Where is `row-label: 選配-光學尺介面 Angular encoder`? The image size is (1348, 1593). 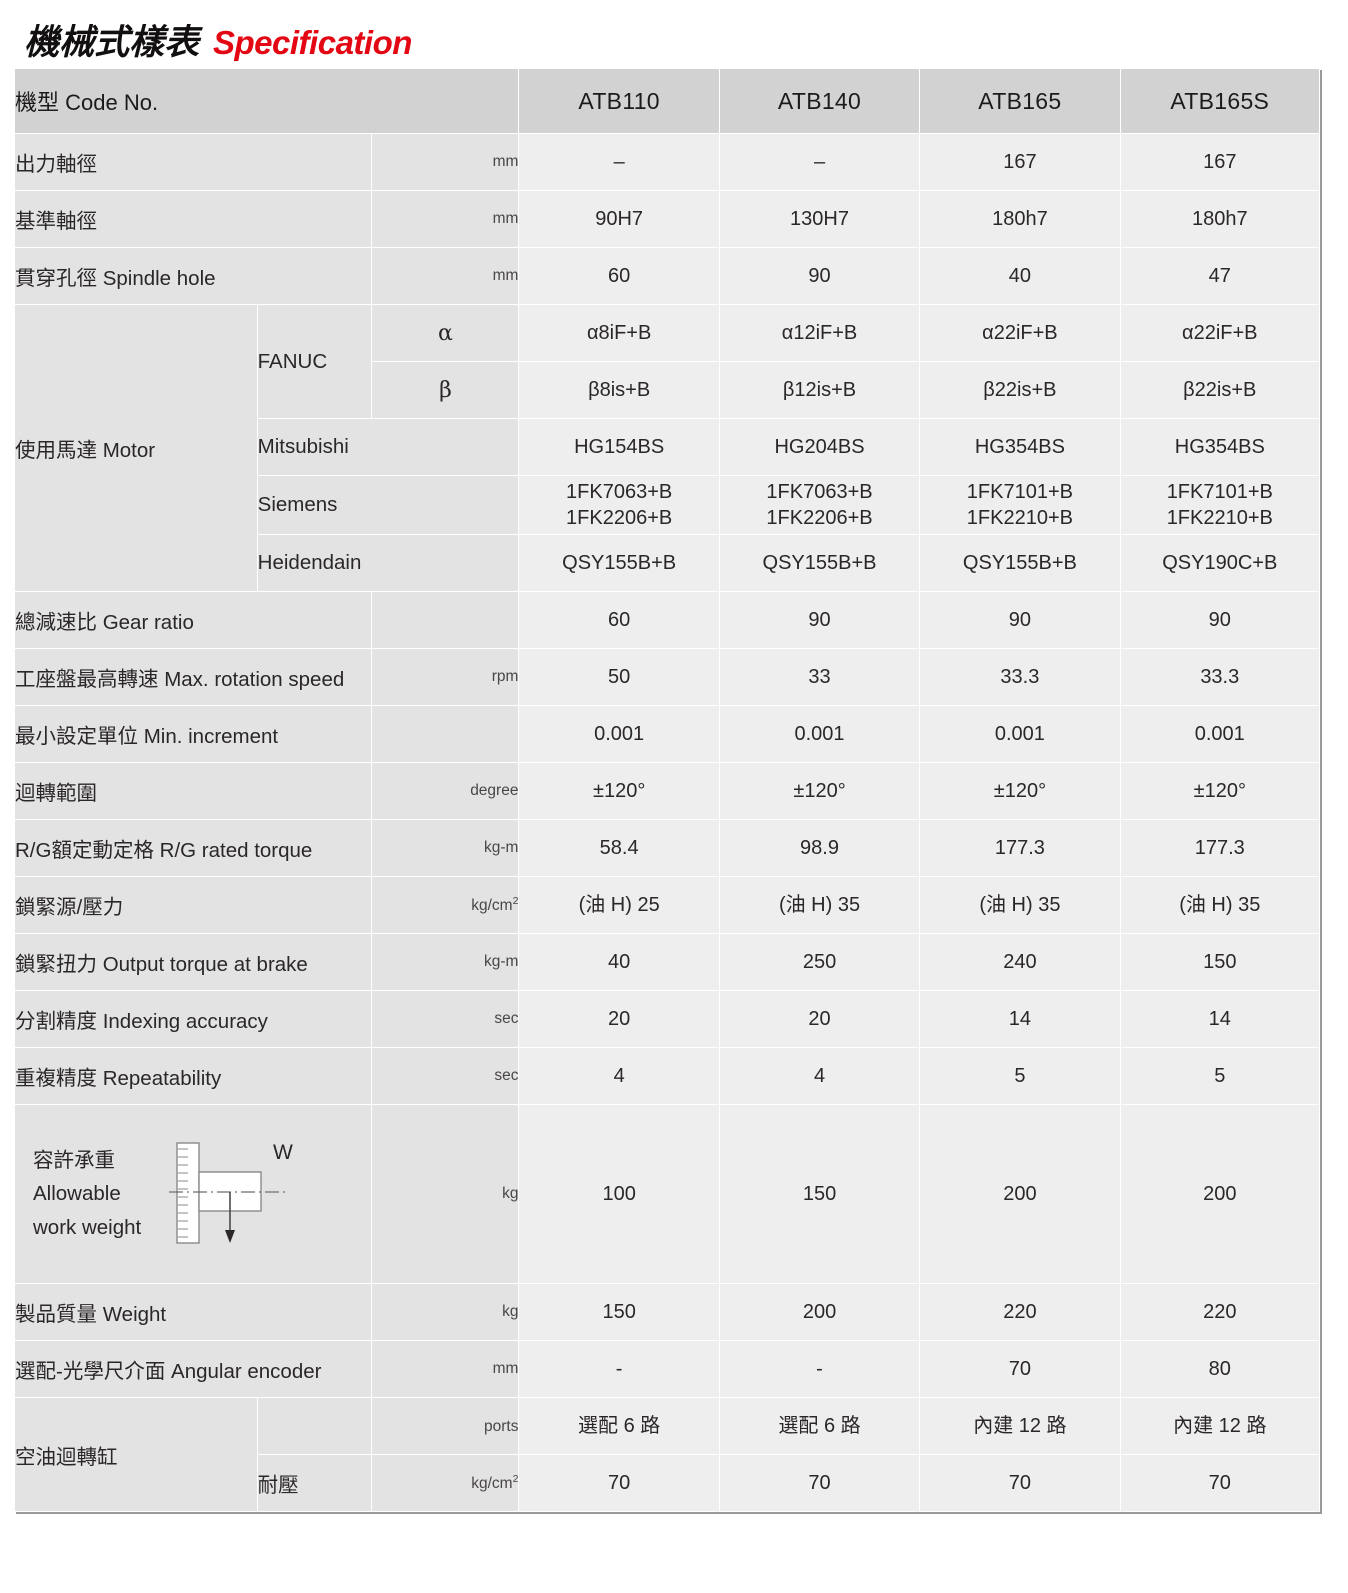
row-label: 選配-光學尺介面 Angular encoder is located at coordinates (193, 1369).